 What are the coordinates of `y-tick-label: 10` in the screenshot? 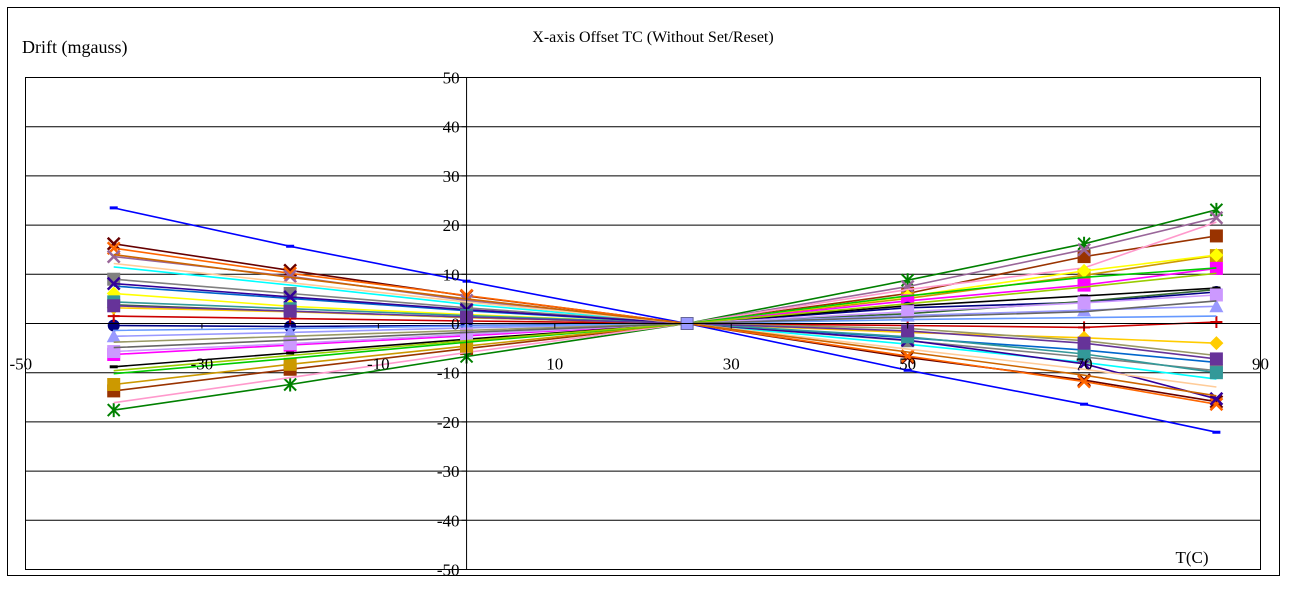 It's located at (451, 274).